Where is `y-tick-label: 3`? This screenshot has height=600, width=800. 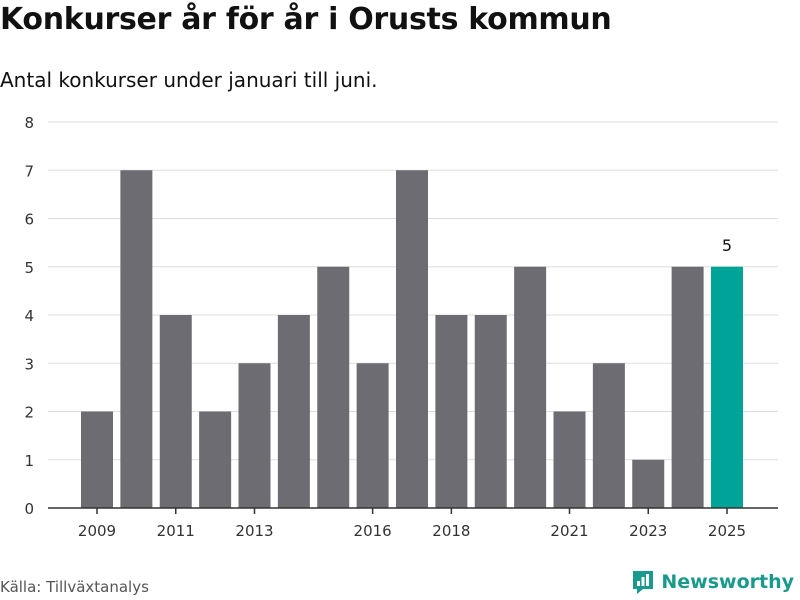 y-tick-label: 3 is located at coordinates (29, 364).